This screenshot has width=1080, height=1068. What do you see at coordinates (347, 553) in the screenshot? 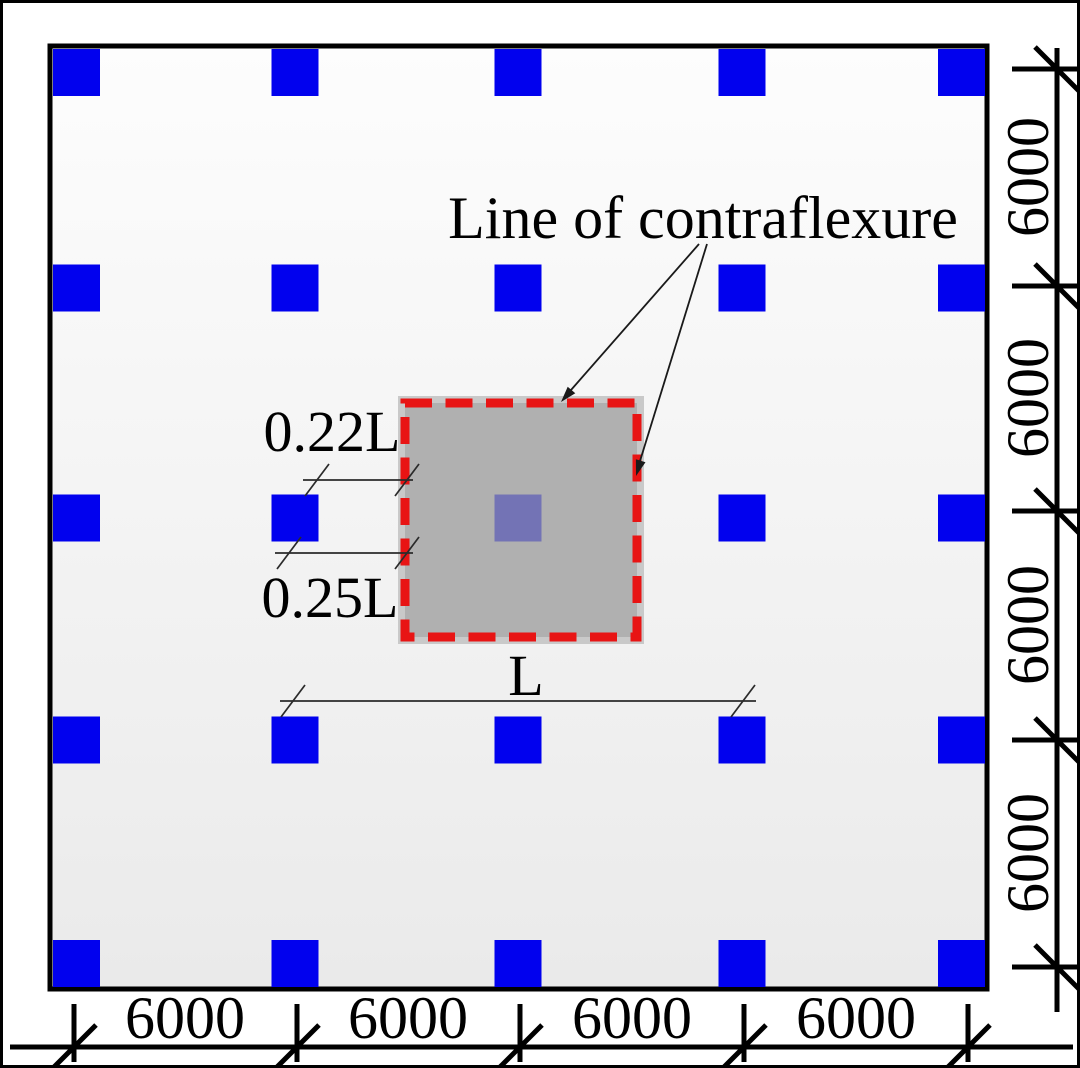
I see `dim-025l-line` at bounding box center [347, 553].